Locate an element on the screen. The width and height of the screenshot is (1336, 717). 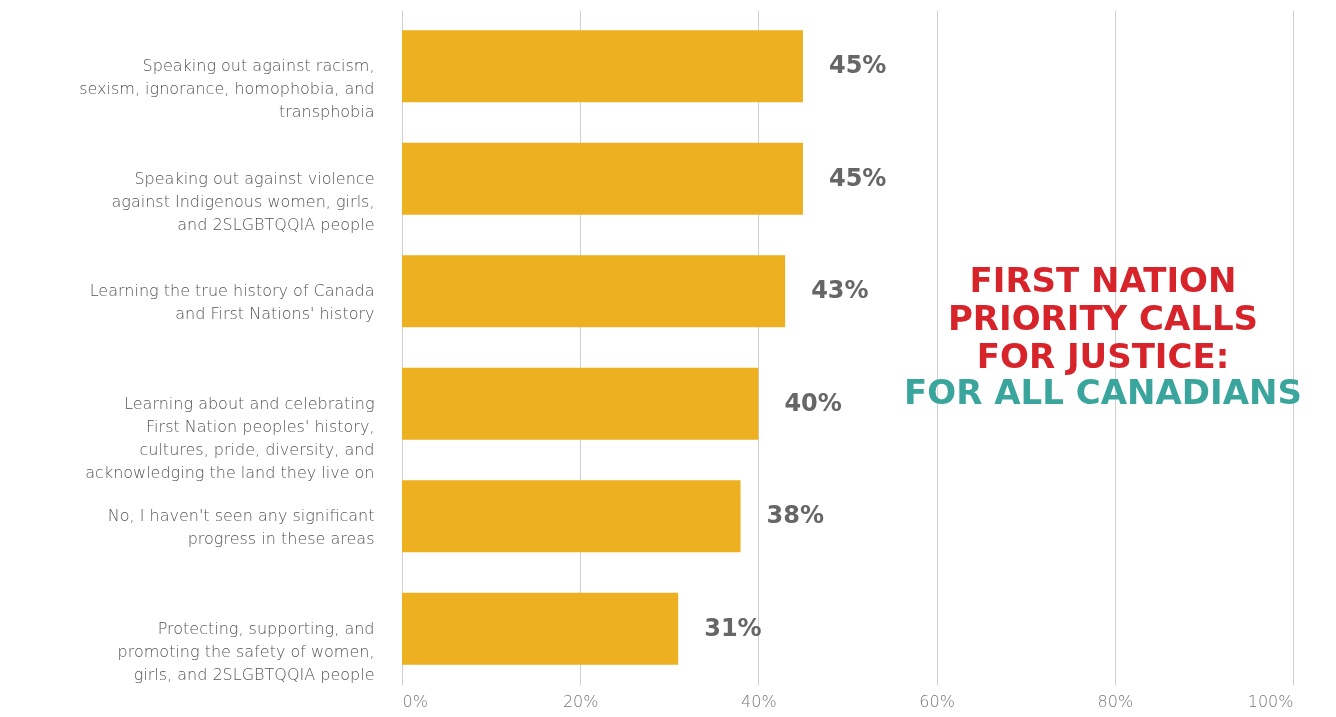
y-tick-label: Learning the true history of Canada and First Nations' history is located at coordinates (232, 302).